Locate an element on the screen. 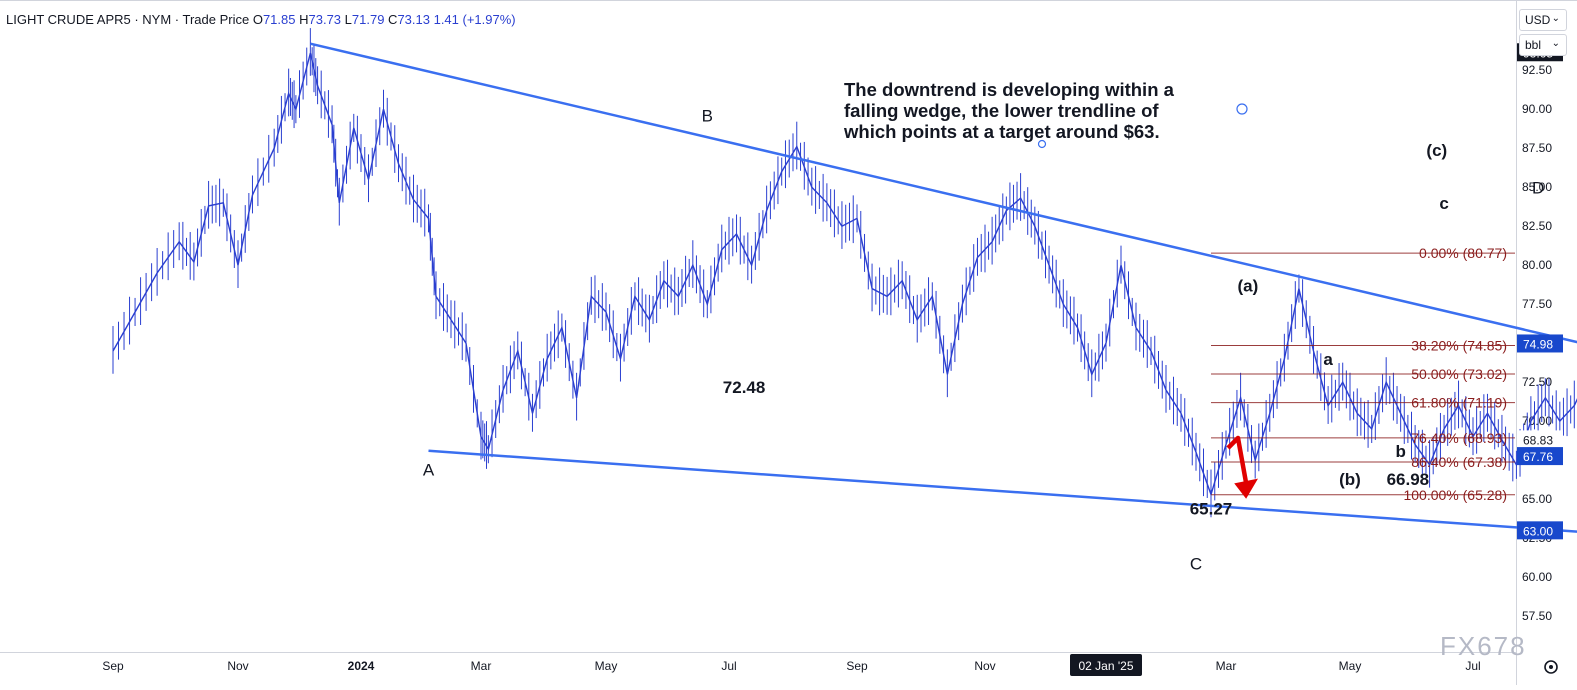 The width and height of the screenshot is (1577, 690). y-tick-label: 77.50 is located at coordinates (1537, 304).